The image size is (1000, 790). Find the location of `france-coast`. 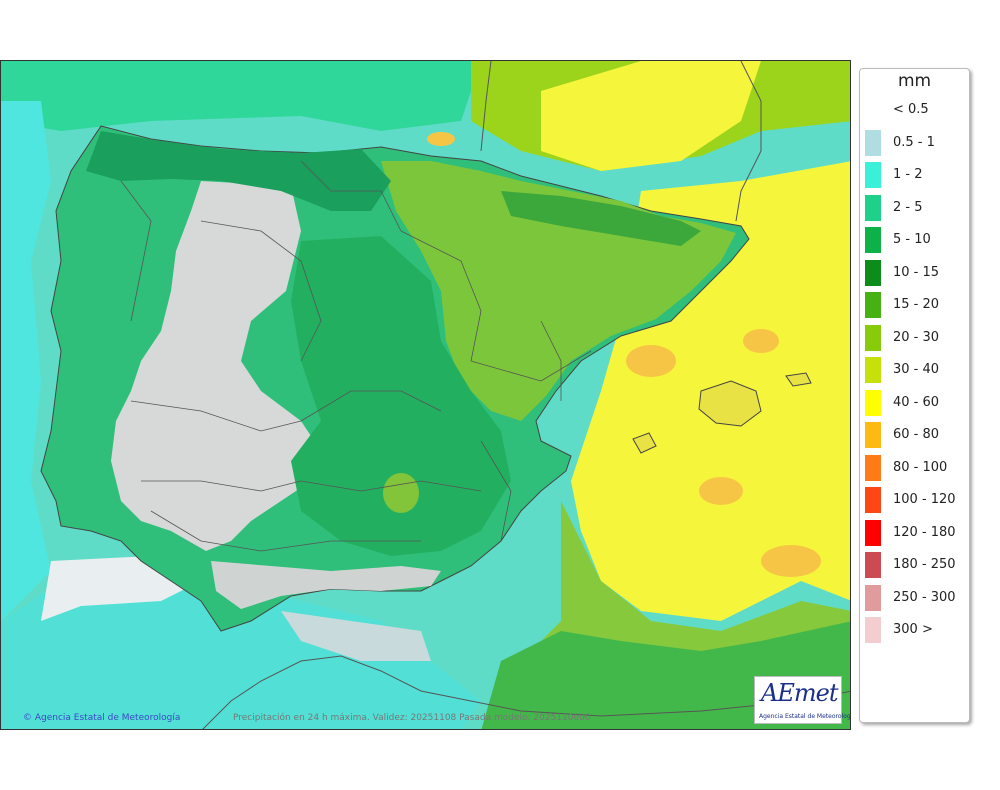

france-coast is located at coordinates (748, 141).